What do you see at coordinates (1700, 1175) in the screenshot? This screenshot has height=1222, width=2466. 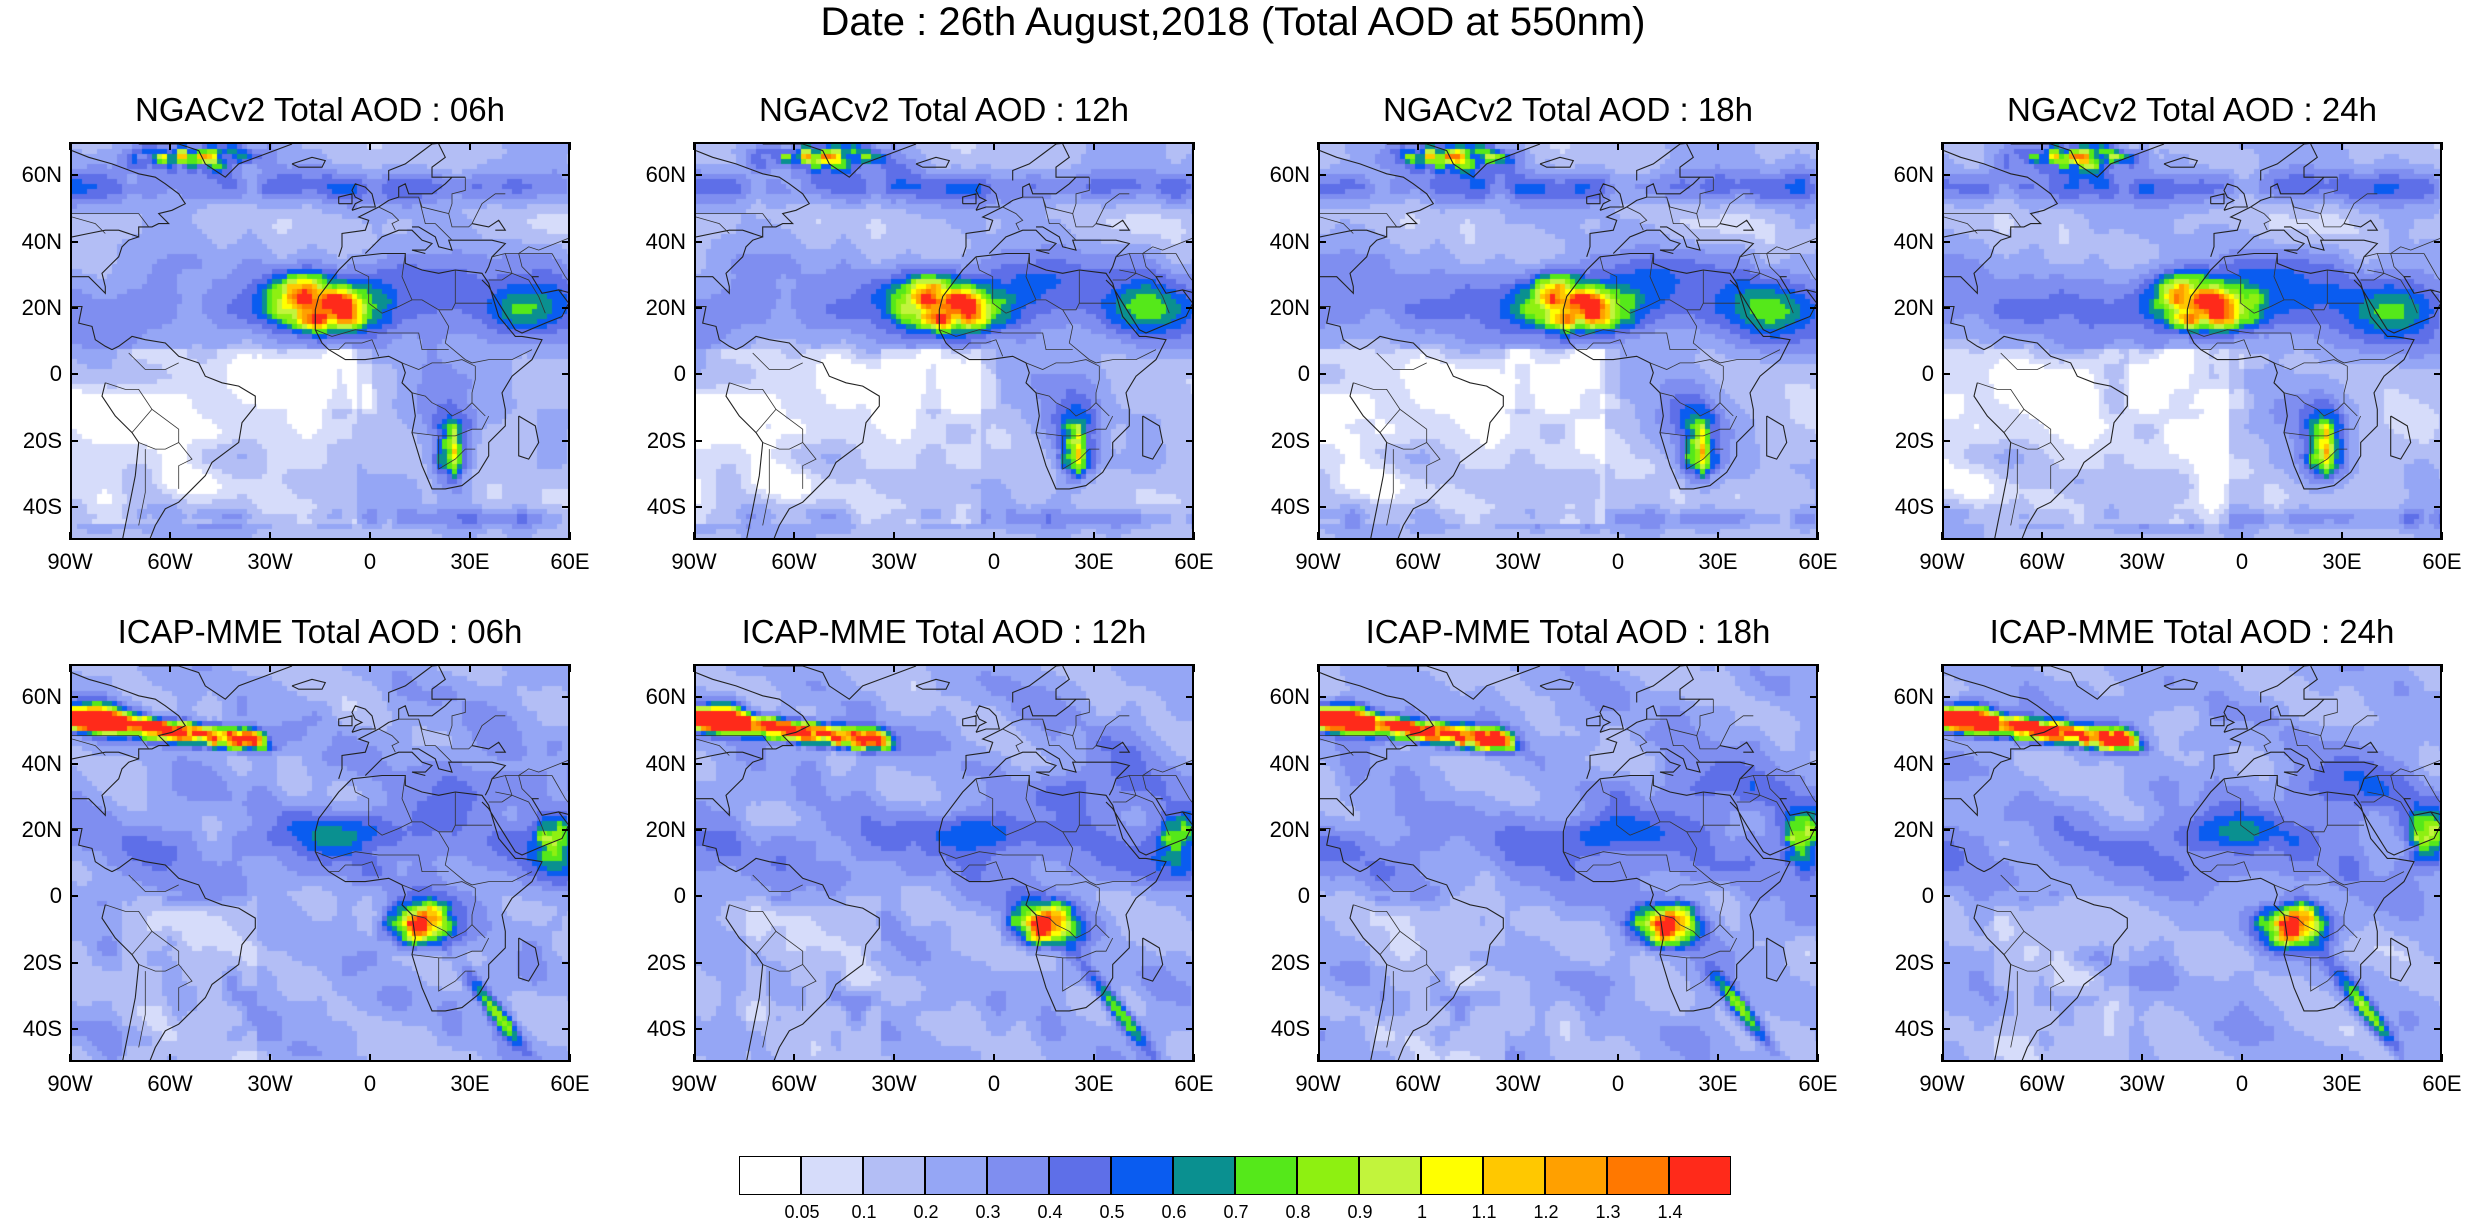 I see `colorbar-cell` at bounding box center [1700, 1175].